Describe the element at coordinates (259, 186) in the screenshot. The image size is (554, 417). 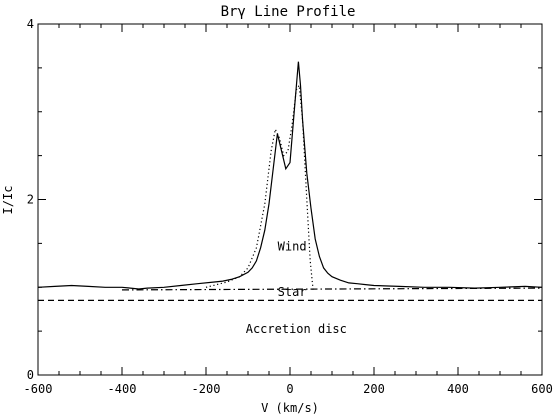
I see `series-line-dotted` at that location.